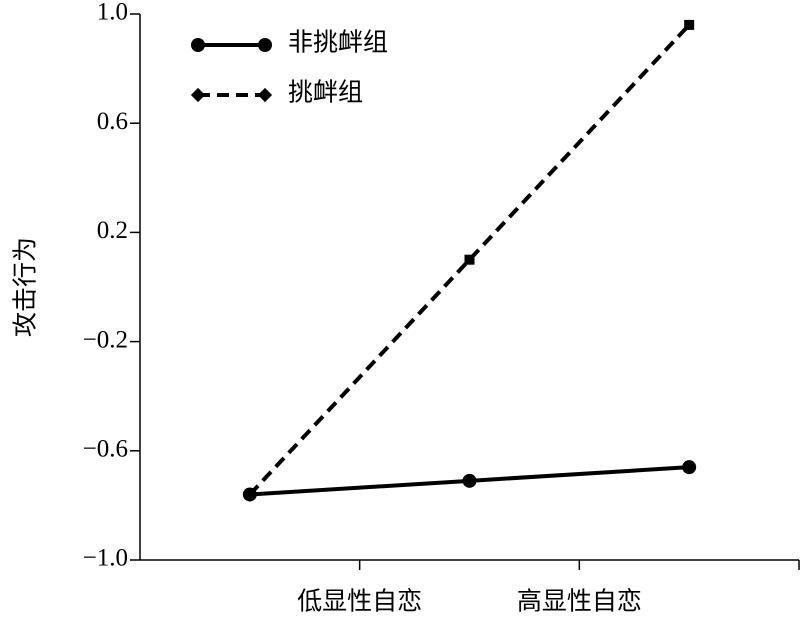  I want to click on y-tick-label: −0.2, so click(105, 339).